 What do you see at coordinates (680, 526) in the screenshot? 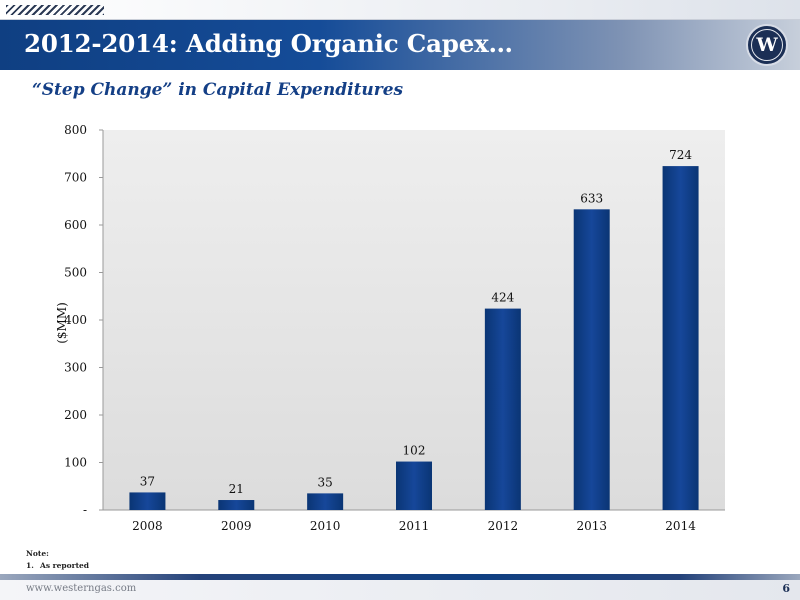
I see `x-tick-label: 2014` at bounding box center [680, 526].